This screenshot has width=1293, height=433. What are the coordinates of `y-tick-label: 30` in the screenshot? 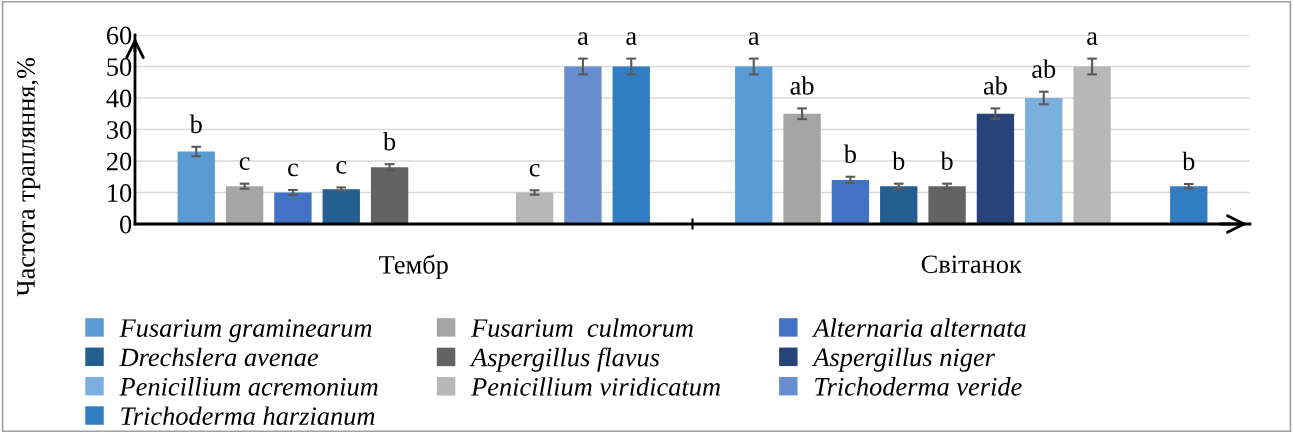 It's located at (119, 130).